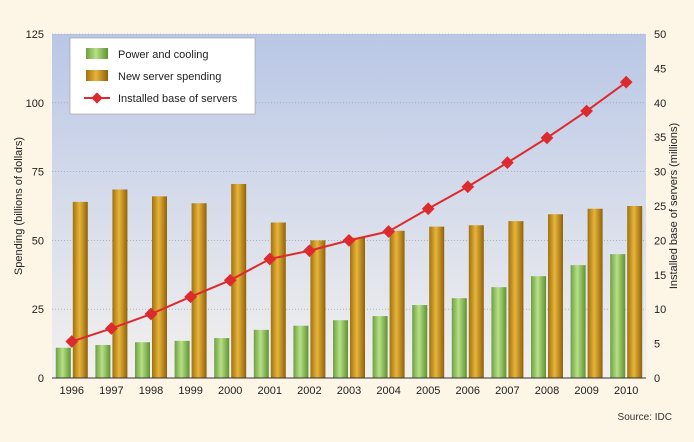  Describe the element at coordinates (19, 206) in the screenshot. I see `y-axis-label: Spending (billions of dollars)` at that location.